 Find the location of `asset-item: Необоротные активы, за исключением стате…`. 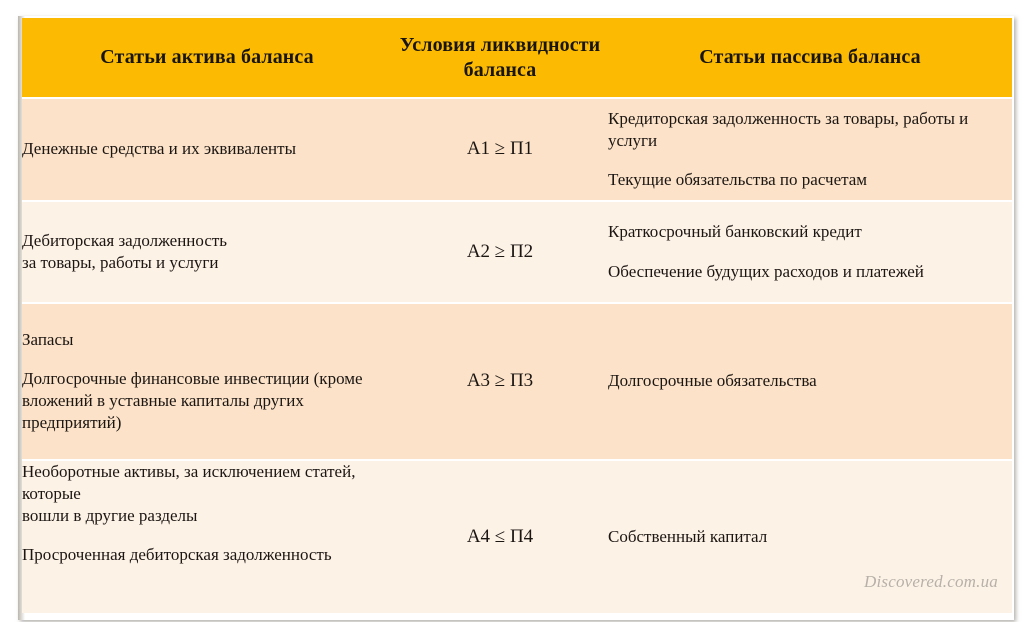

asset-item: Необоротные активы, за исключением стате… is located at coordinates (189, 494).